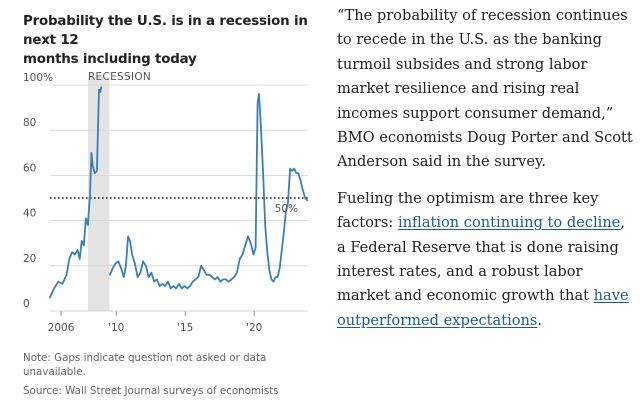 The image size is (640, 413). What do you see at coordinates (483, 308) in the screenshot?
I see `article-link: have outperformed expectations` at bounding box center [483, 308].